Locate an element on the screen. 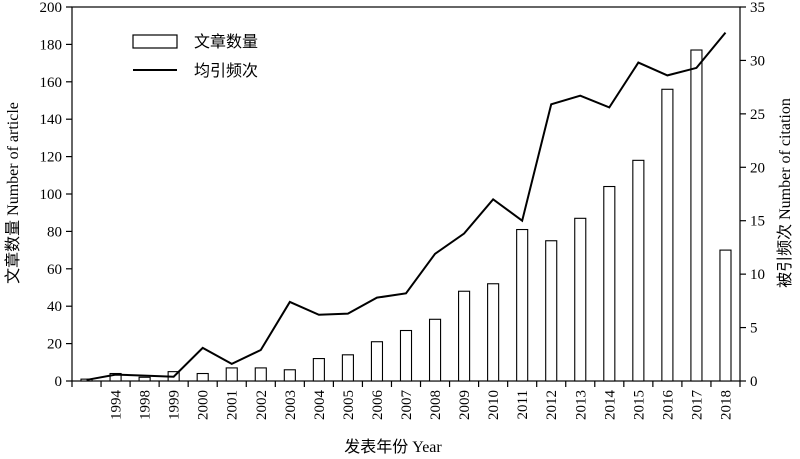 The width and height of the screenshot is (800, 459). x-tick-label: 2005 is located at coordinates (349, 405).